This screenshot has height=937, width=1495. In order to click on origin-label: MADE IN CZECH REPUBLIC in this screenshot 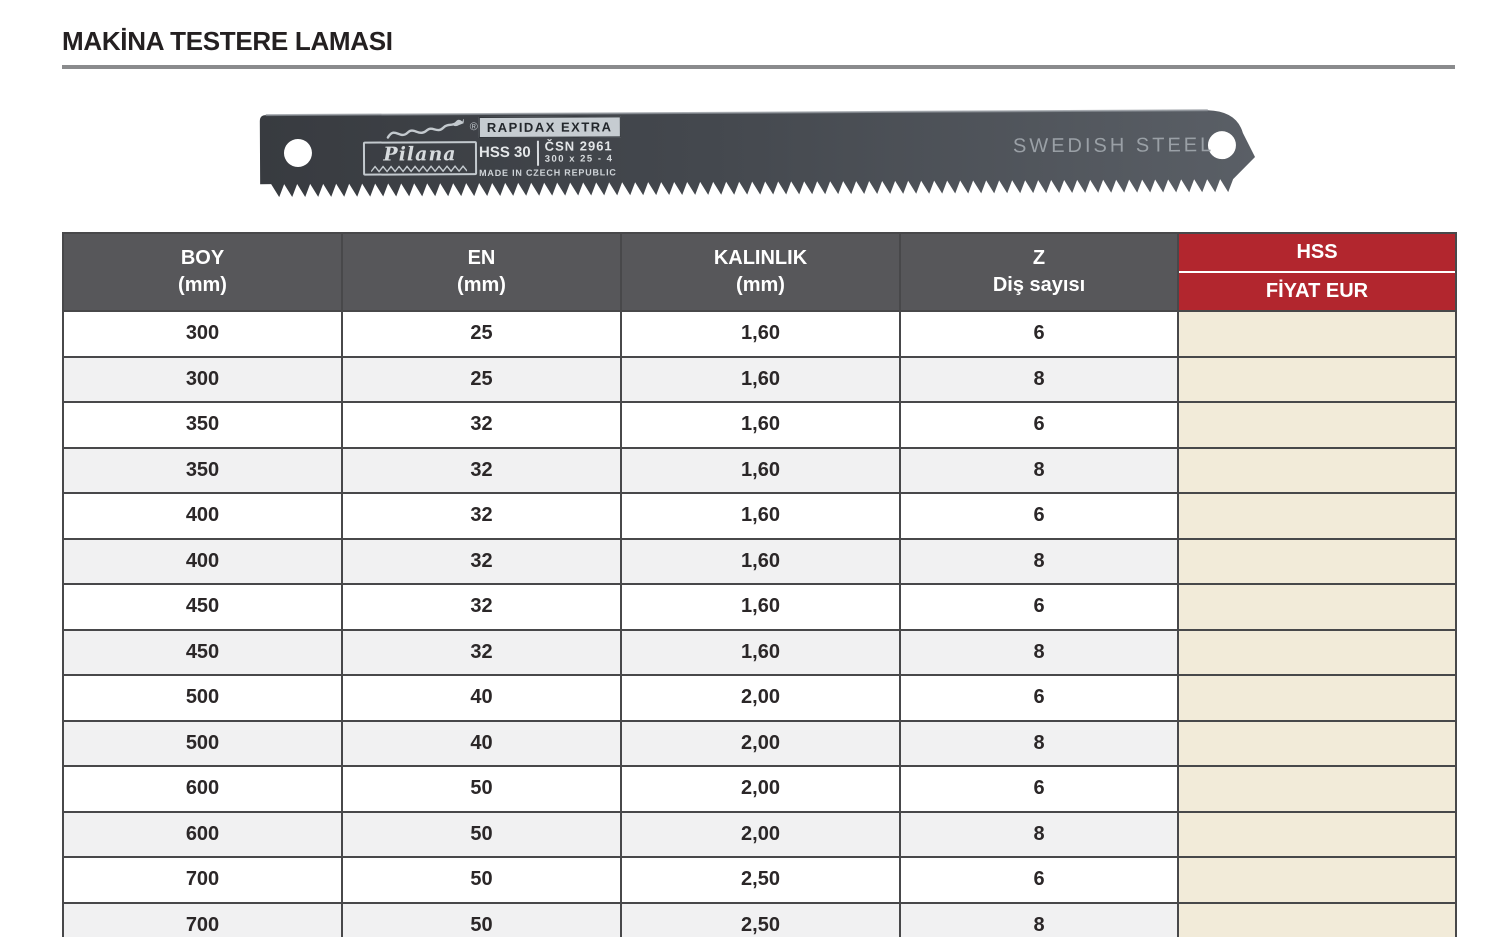, I will do `click(548, 173)`.